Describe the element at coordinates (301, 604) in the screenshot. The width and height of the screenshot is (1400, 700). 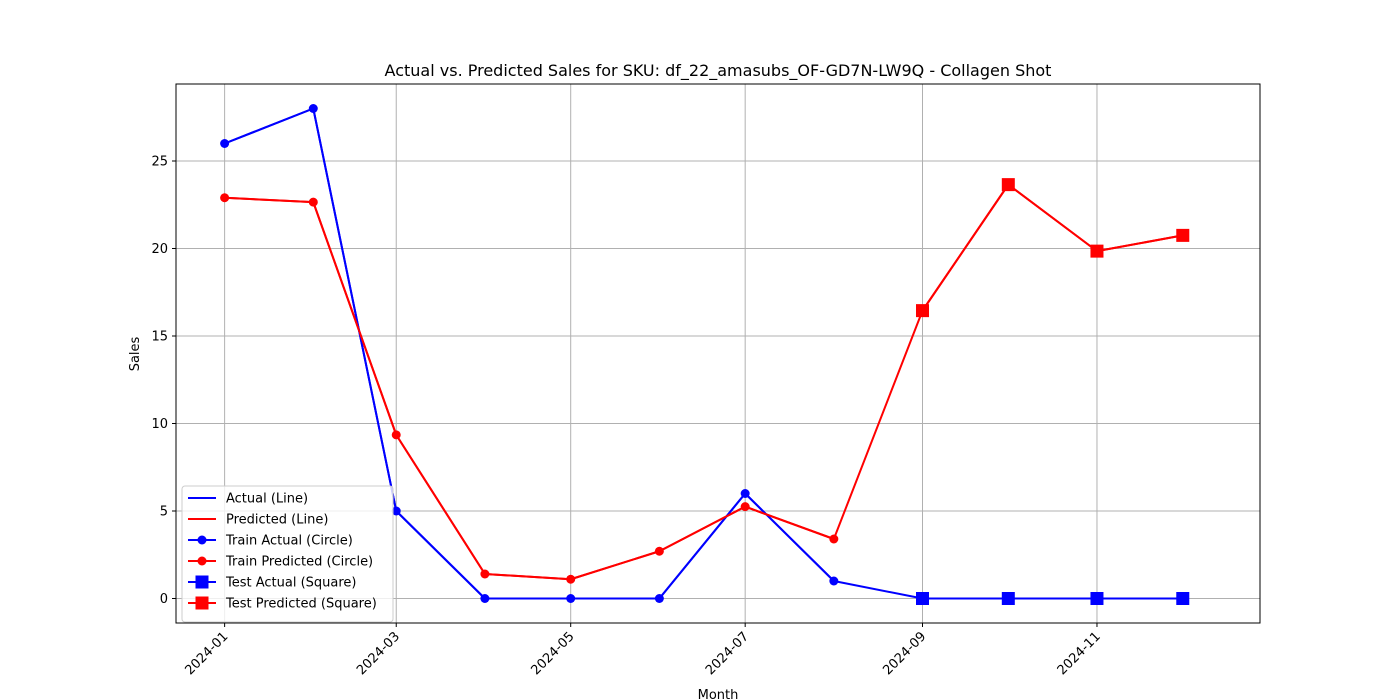
I see `legend-label: Test Predicted (Square)` at that location.